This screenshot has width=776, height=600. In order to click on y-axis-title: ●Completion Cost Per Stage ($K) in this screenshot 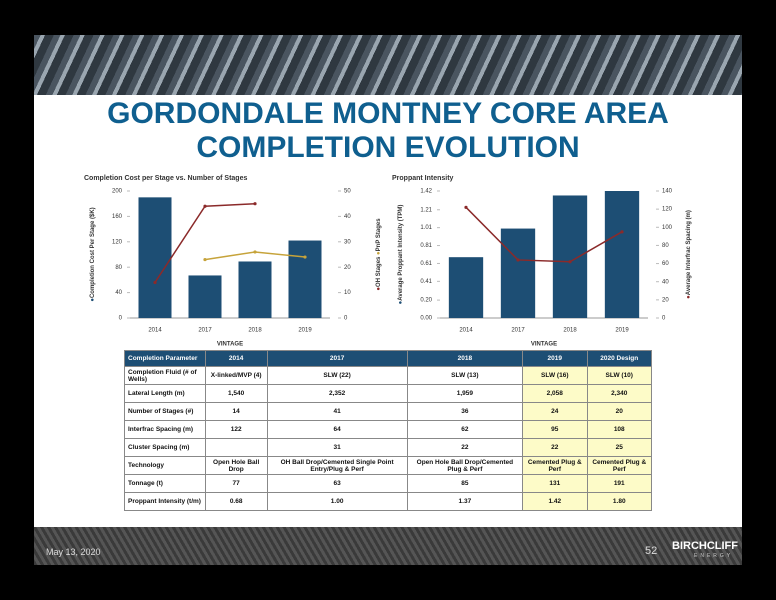, I will do `click(93, 254)`.